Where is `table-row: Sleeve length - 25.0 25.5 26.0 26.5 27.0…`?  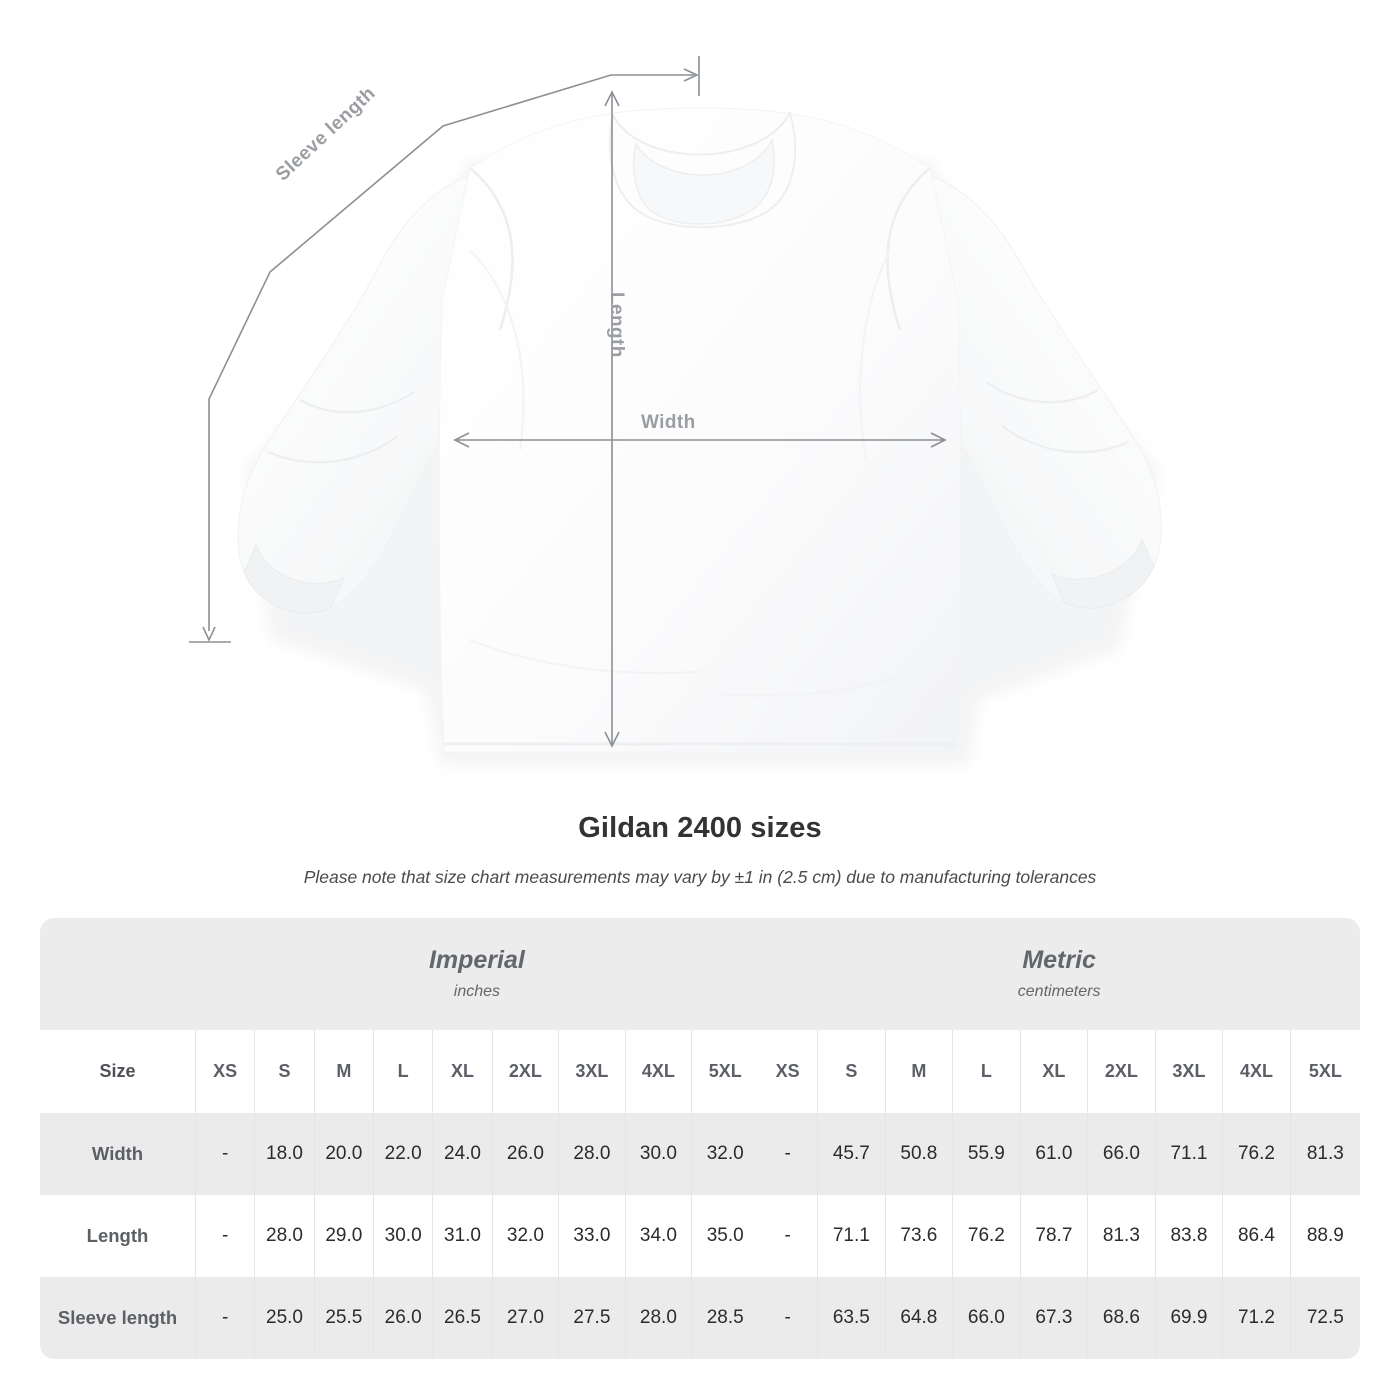
table-row: Sleeve length - 25.0 25.5 26.0 26.5 27.0… is located at coordinates (700, 1318).